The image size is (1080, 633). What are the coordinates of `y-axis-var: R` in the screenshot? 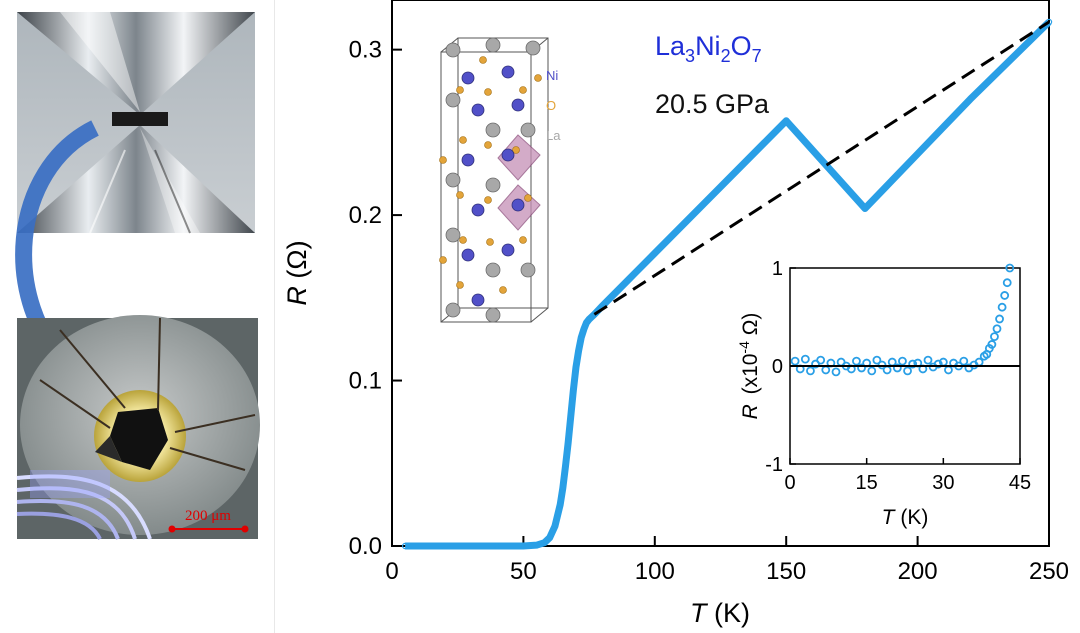 It's located at (297, 296).